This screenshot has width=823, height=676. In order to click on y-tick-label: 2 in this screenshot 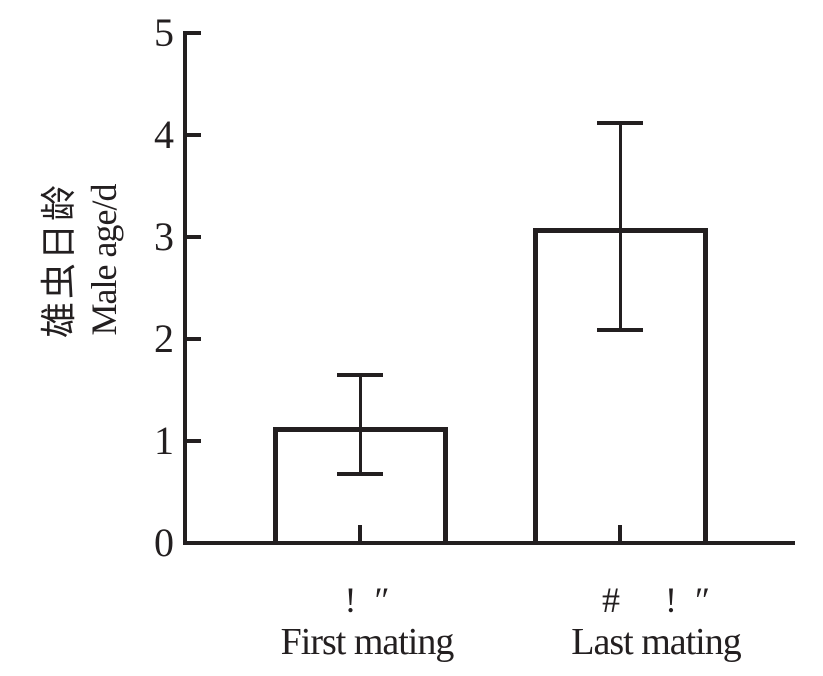, I will do `click(164, 338)`.